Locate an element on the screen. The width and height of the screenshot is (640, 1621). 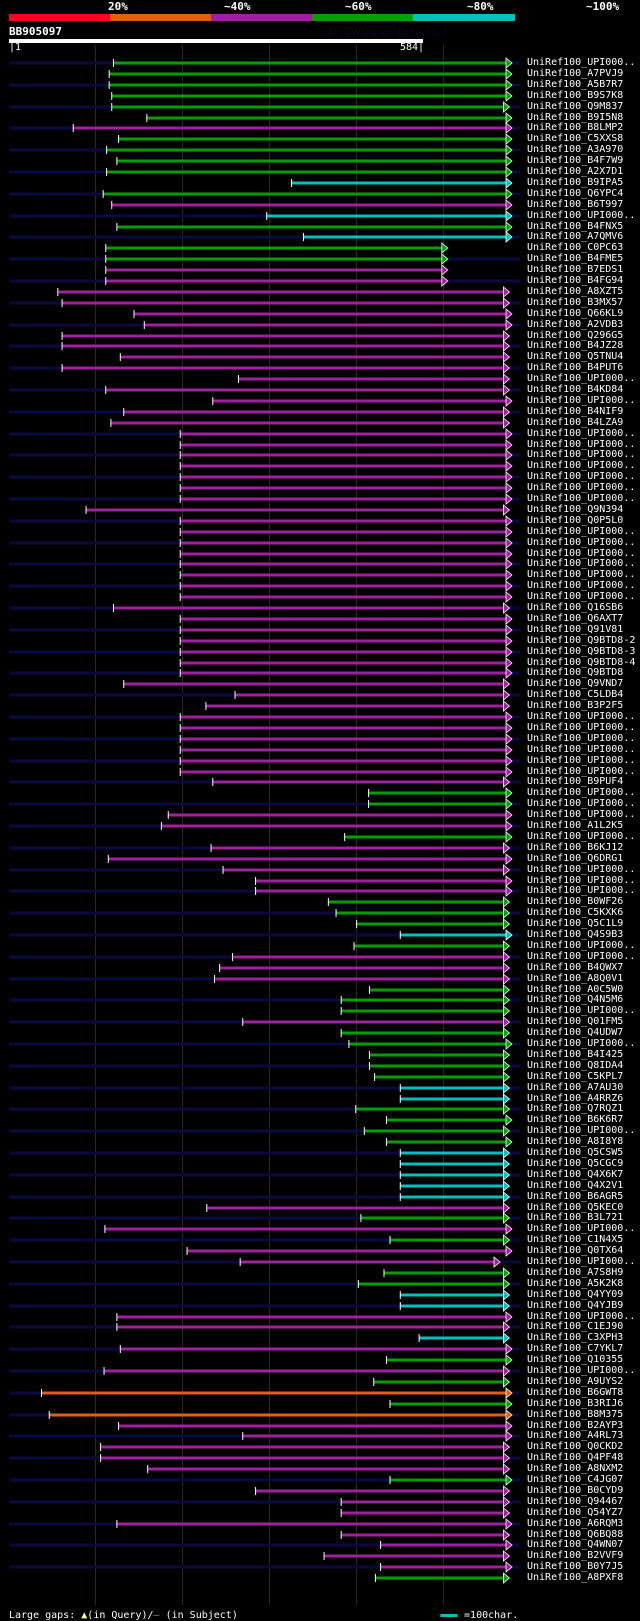
hit-name-link: UniRef100_C3XPH3 is located at coordinates (575, 1337).